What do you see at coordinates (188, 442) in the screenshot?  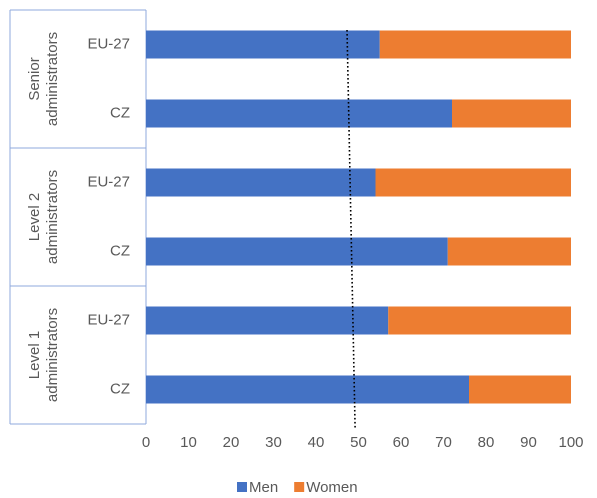 I see `x-tick-label: 10` at bounding box center [188, 442].